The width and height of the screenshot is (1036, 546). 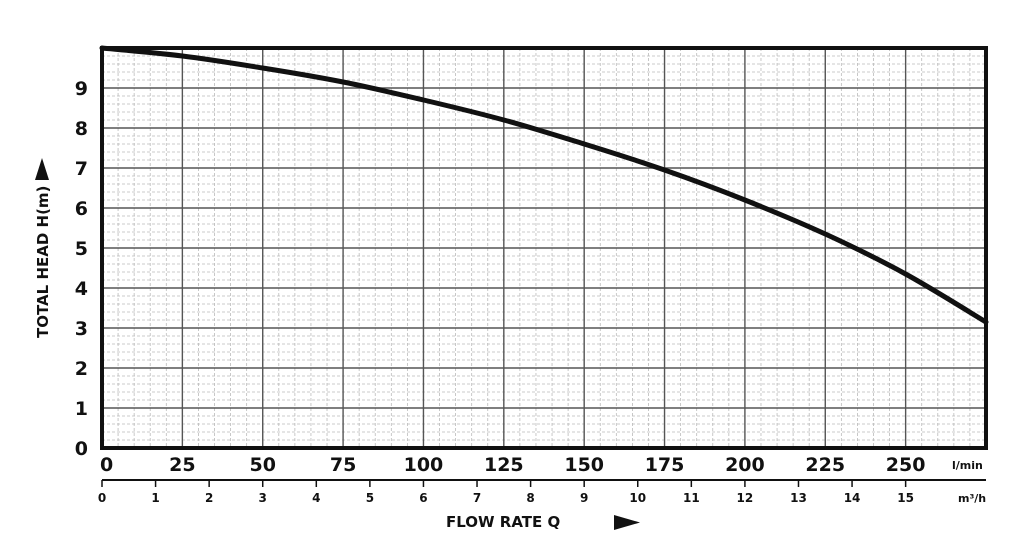 I want to click on x-tick-label: 50, so click(x=263, y=465).